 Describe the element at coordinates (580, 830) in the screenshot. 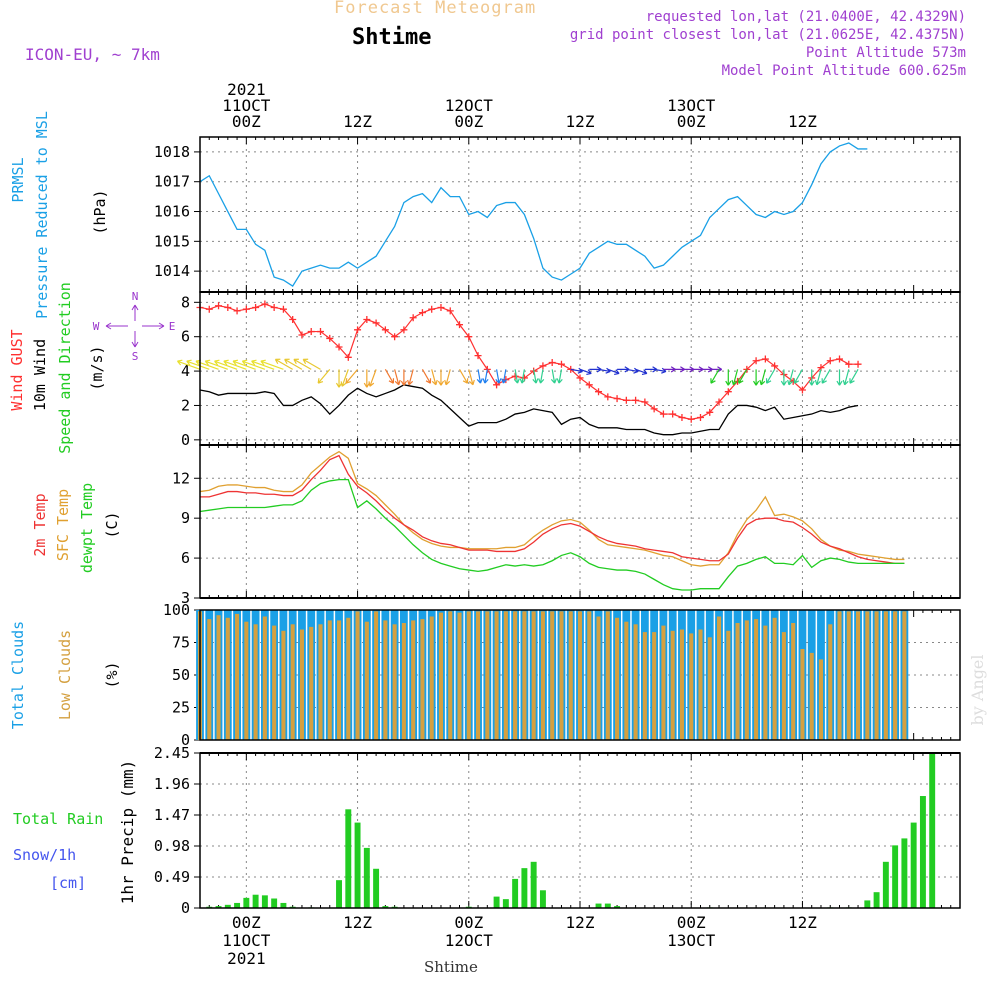

I see `panel-frame` at that location.